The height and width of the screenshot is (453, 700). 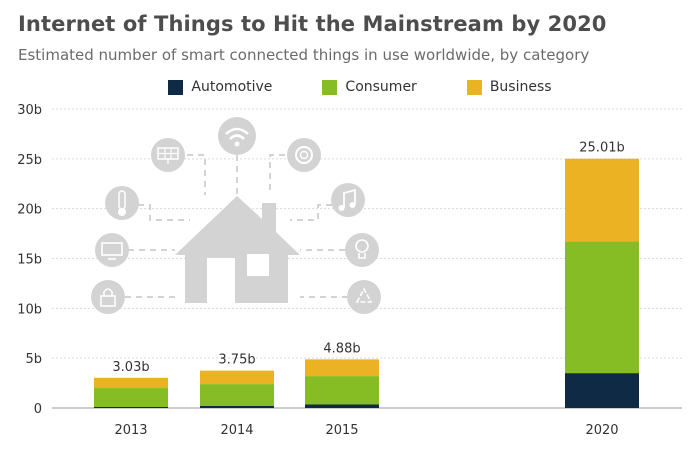 I want to click on bar-consumer-2020, so click(x=602, y=307).